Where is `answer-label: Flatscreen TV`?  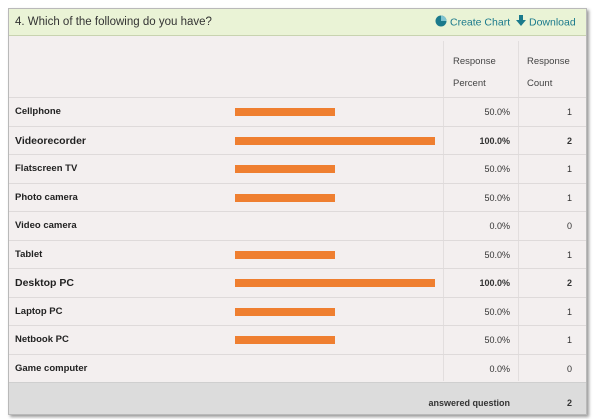
answer-label: Flatscreen TV is located at coordinates (46, 168).